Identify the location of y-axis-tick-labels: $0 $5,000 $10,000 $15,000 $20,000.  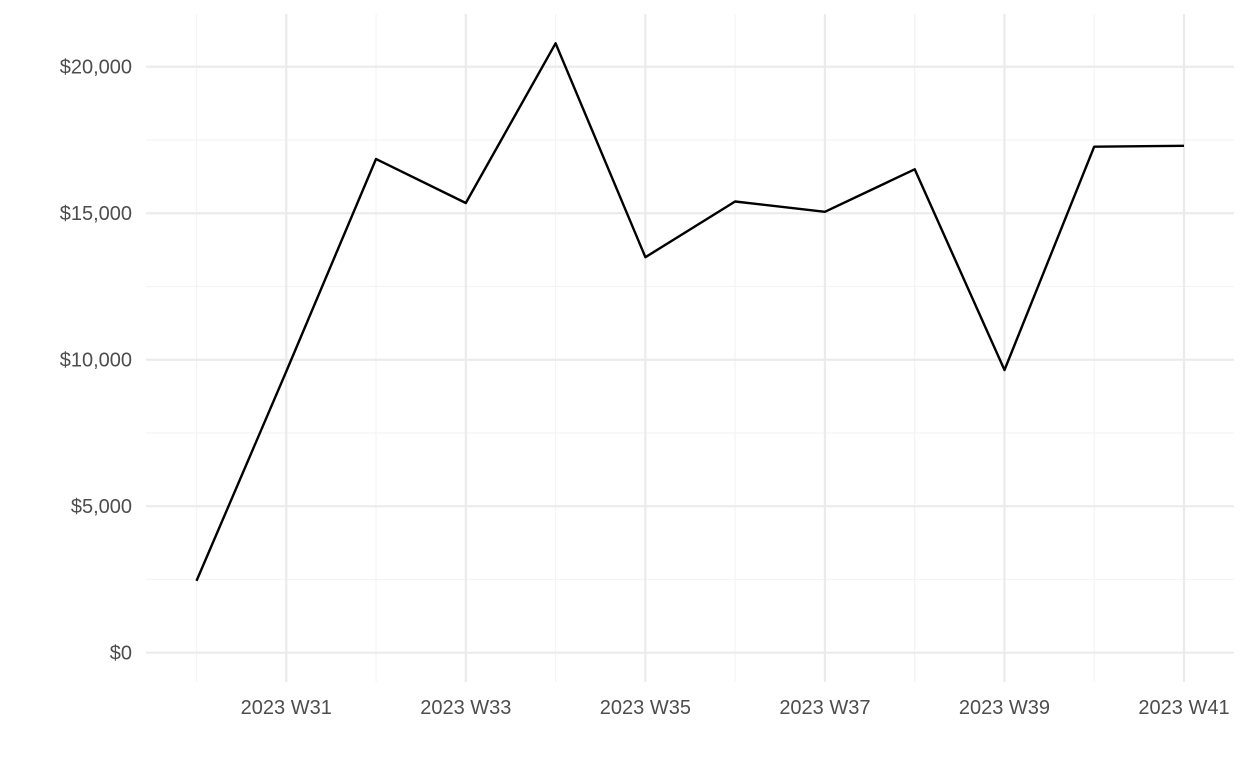
(96, 361).